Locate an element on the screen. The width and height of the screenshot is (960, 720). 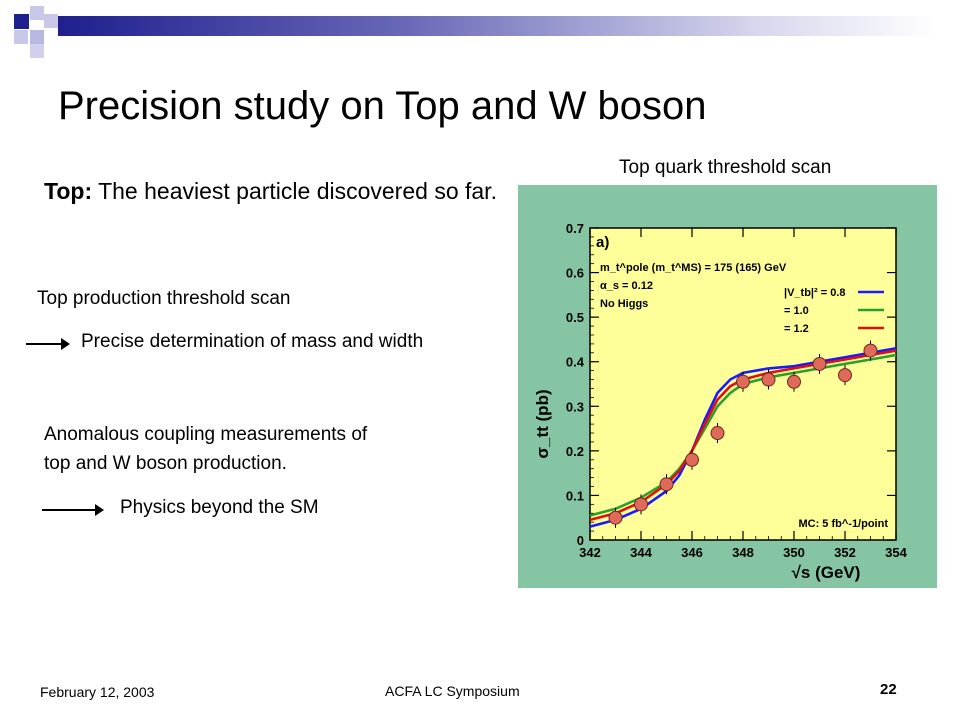
x-tick-label: 348 is located at coordinates (743, 552).